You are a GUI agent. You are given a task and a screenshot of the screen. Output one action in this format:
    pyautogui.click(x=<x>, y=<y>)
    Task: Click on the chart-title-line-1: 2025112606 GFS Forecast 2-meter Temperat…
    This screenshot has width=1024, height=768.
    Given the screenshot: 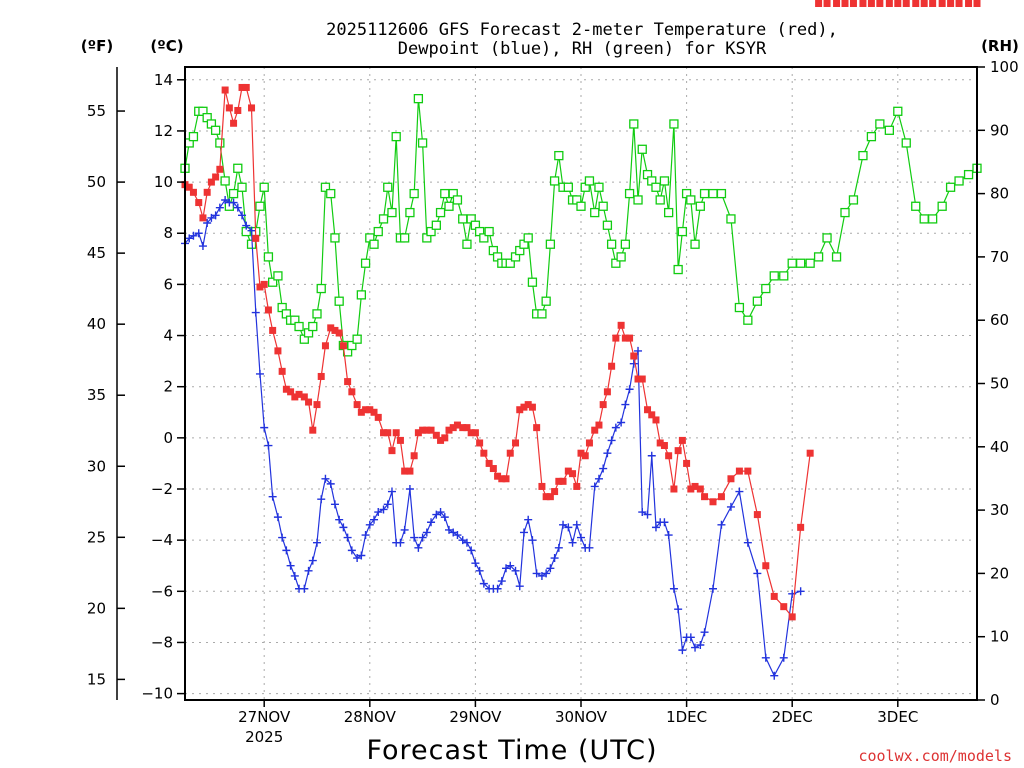 What is the action you would take?
    pyautogui.click(x=582, y=30)
    